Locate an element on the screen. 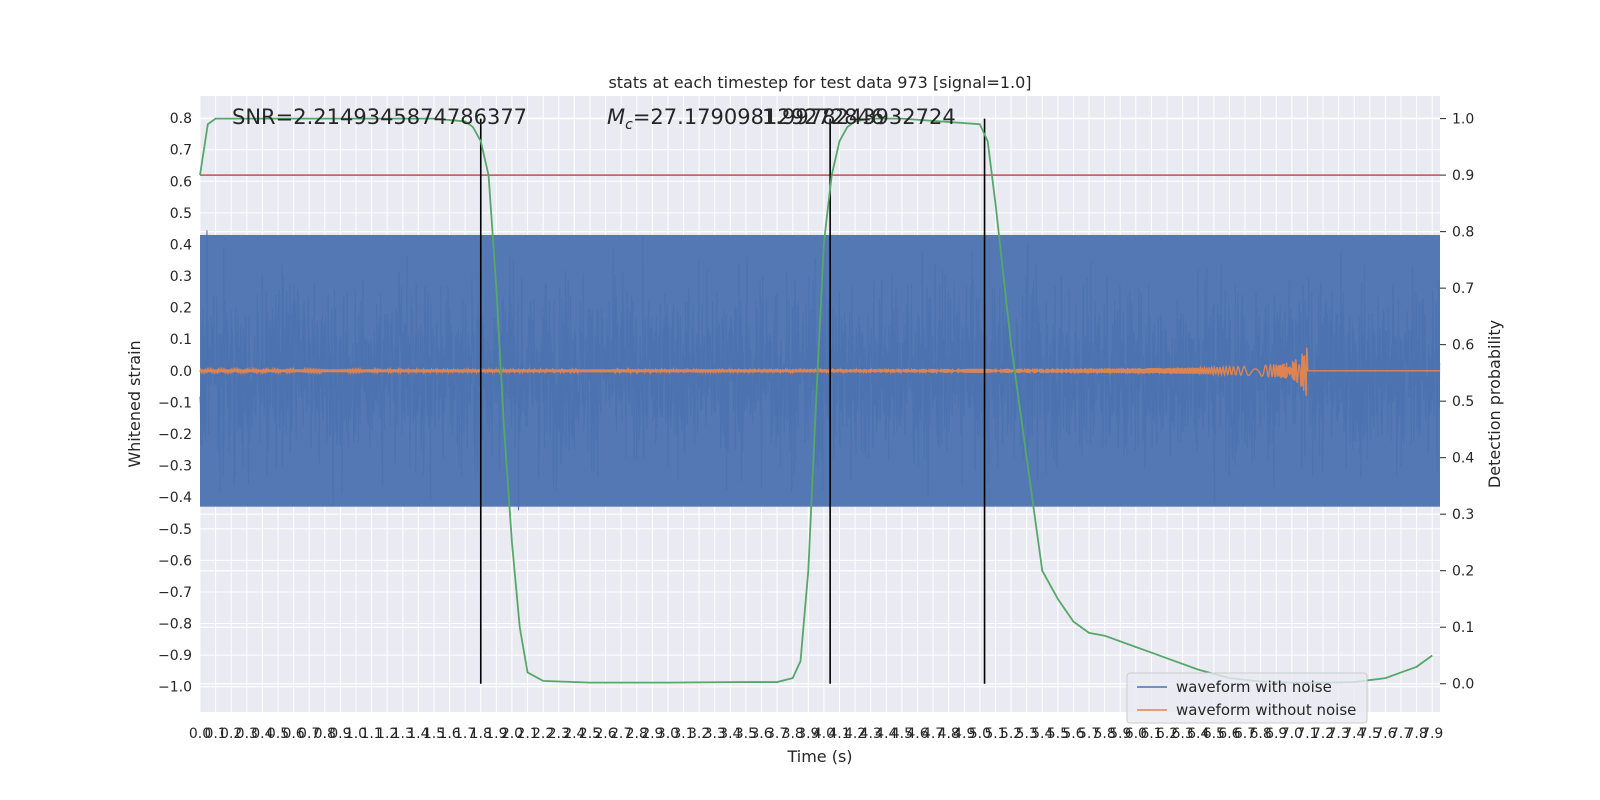 The height and width of the screenshot is (800, 1600). y-tick-label-right: 1.0 is located at coordinates (1463, 120).